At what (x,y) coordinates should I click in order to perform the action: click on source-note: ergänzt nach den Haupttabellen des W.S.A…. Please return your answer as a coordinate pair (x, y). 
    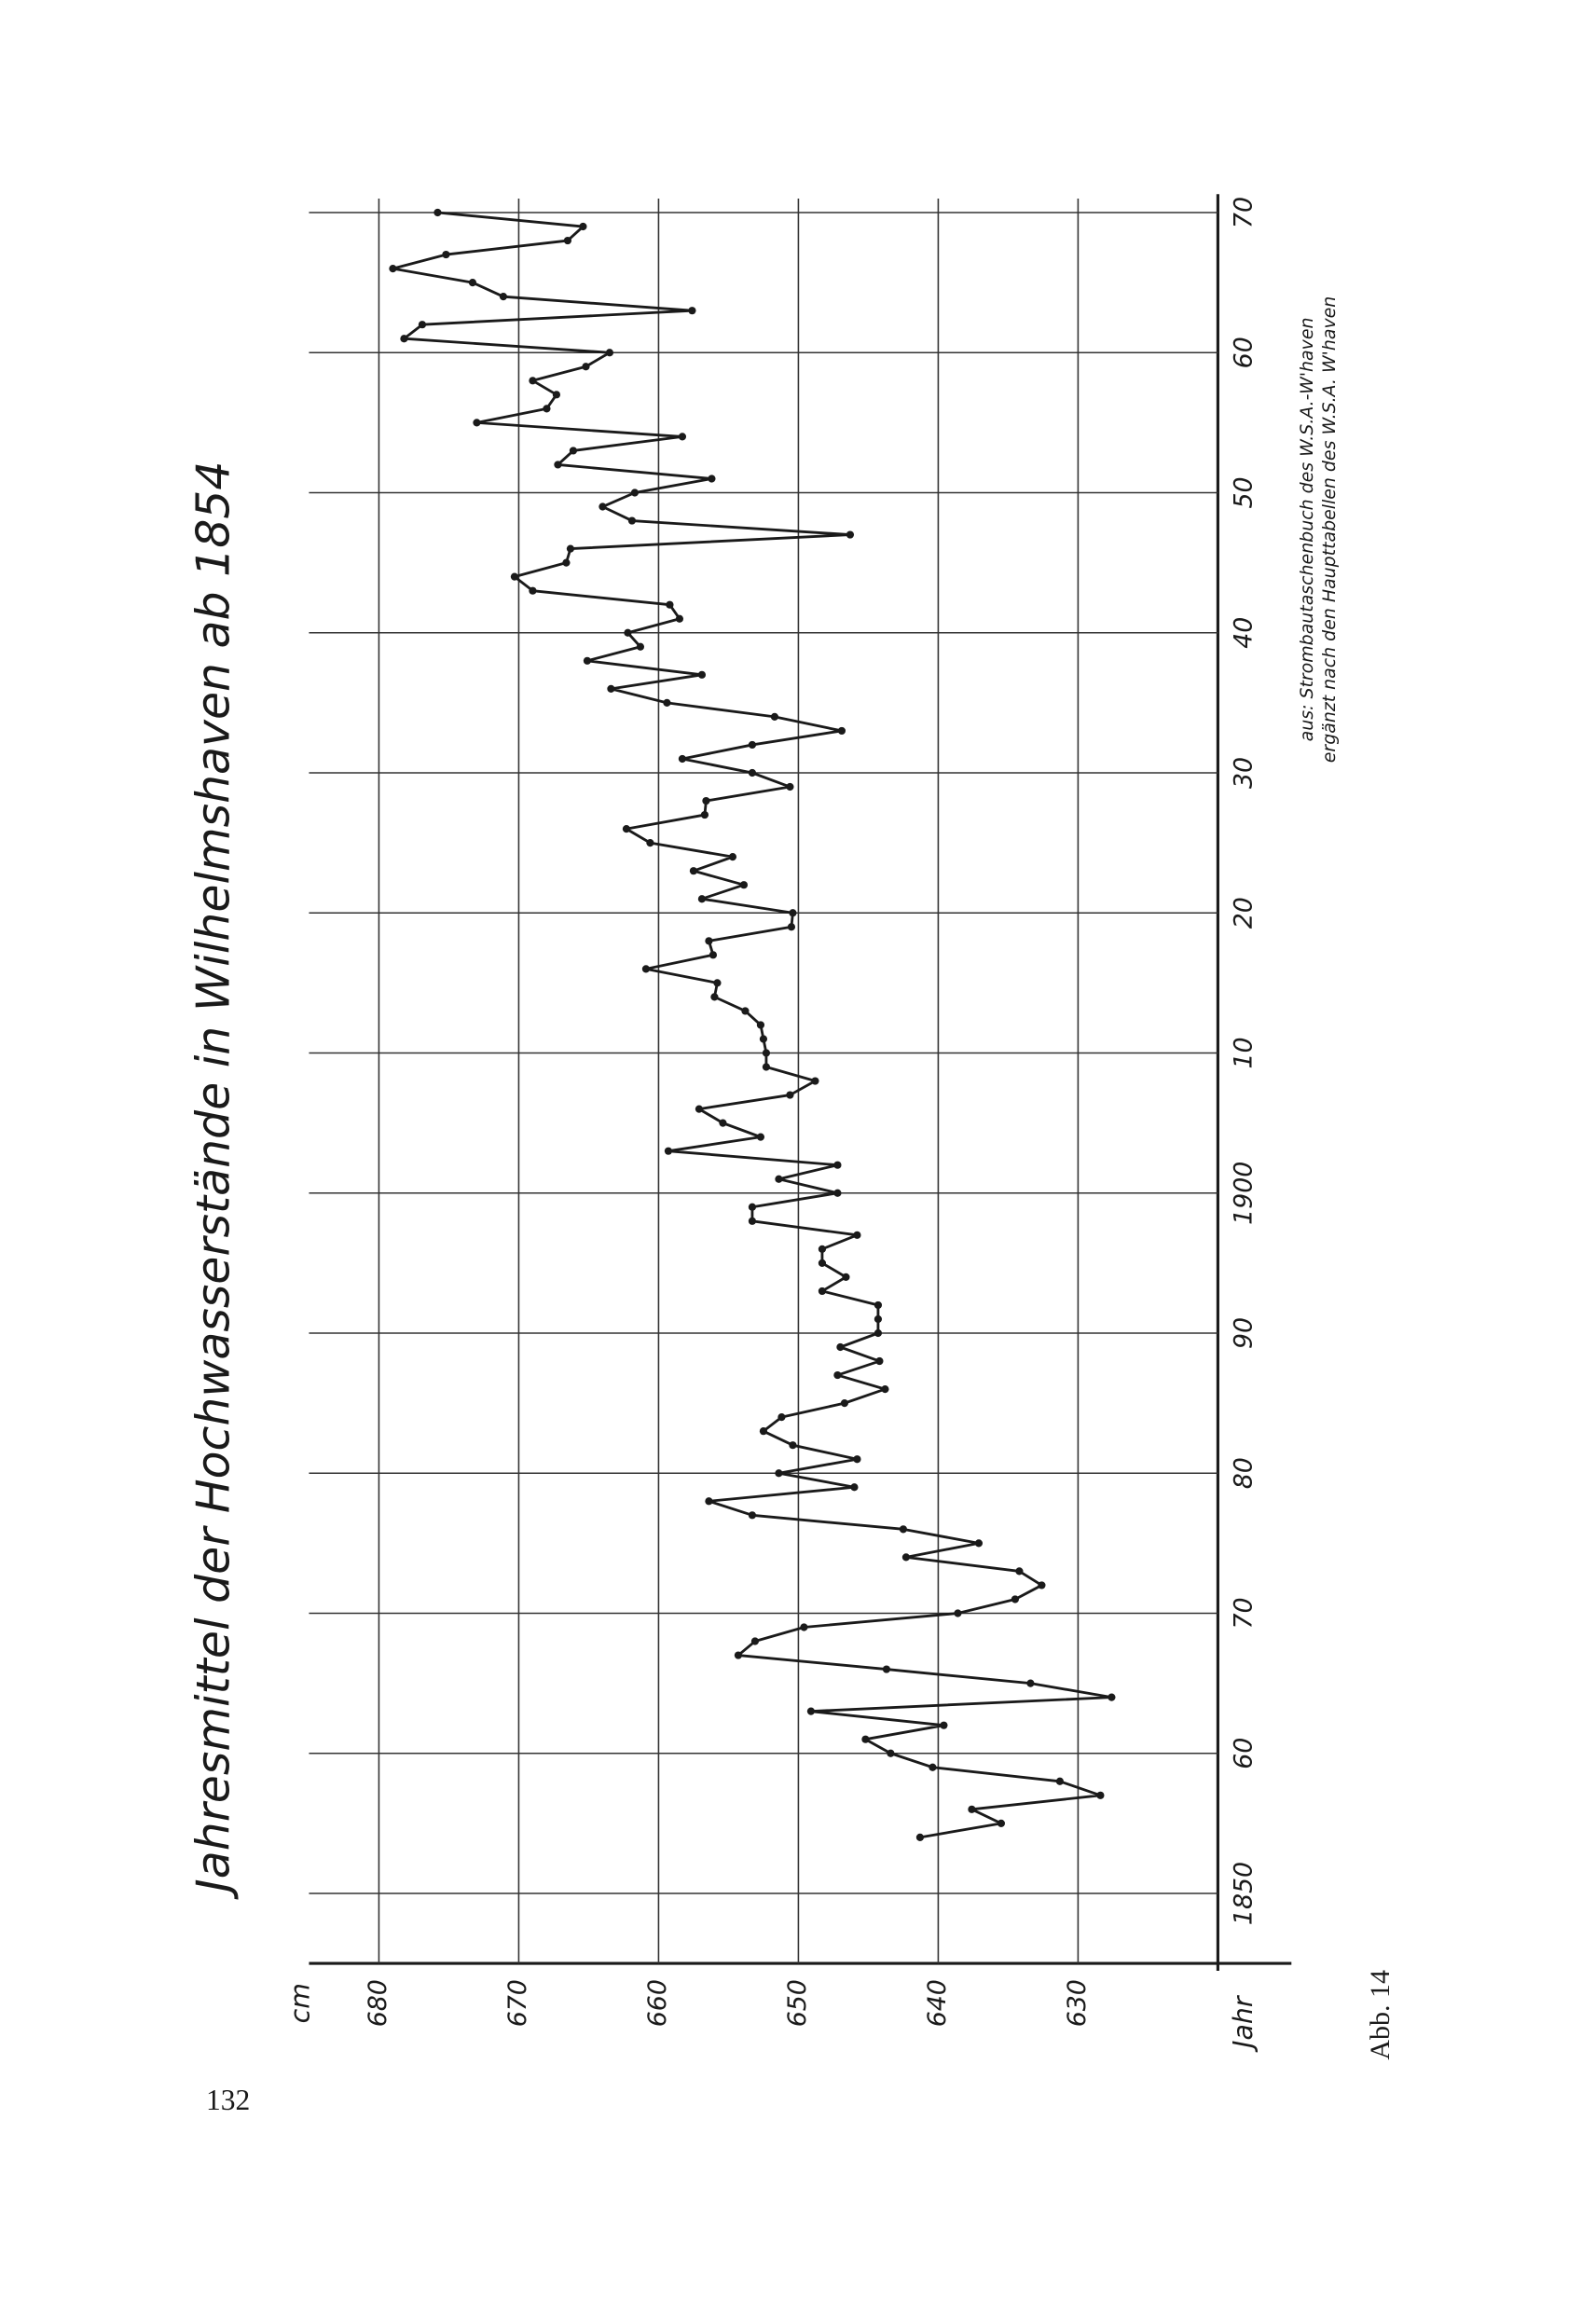
    Looking at the image, I should click on (1329, 530).